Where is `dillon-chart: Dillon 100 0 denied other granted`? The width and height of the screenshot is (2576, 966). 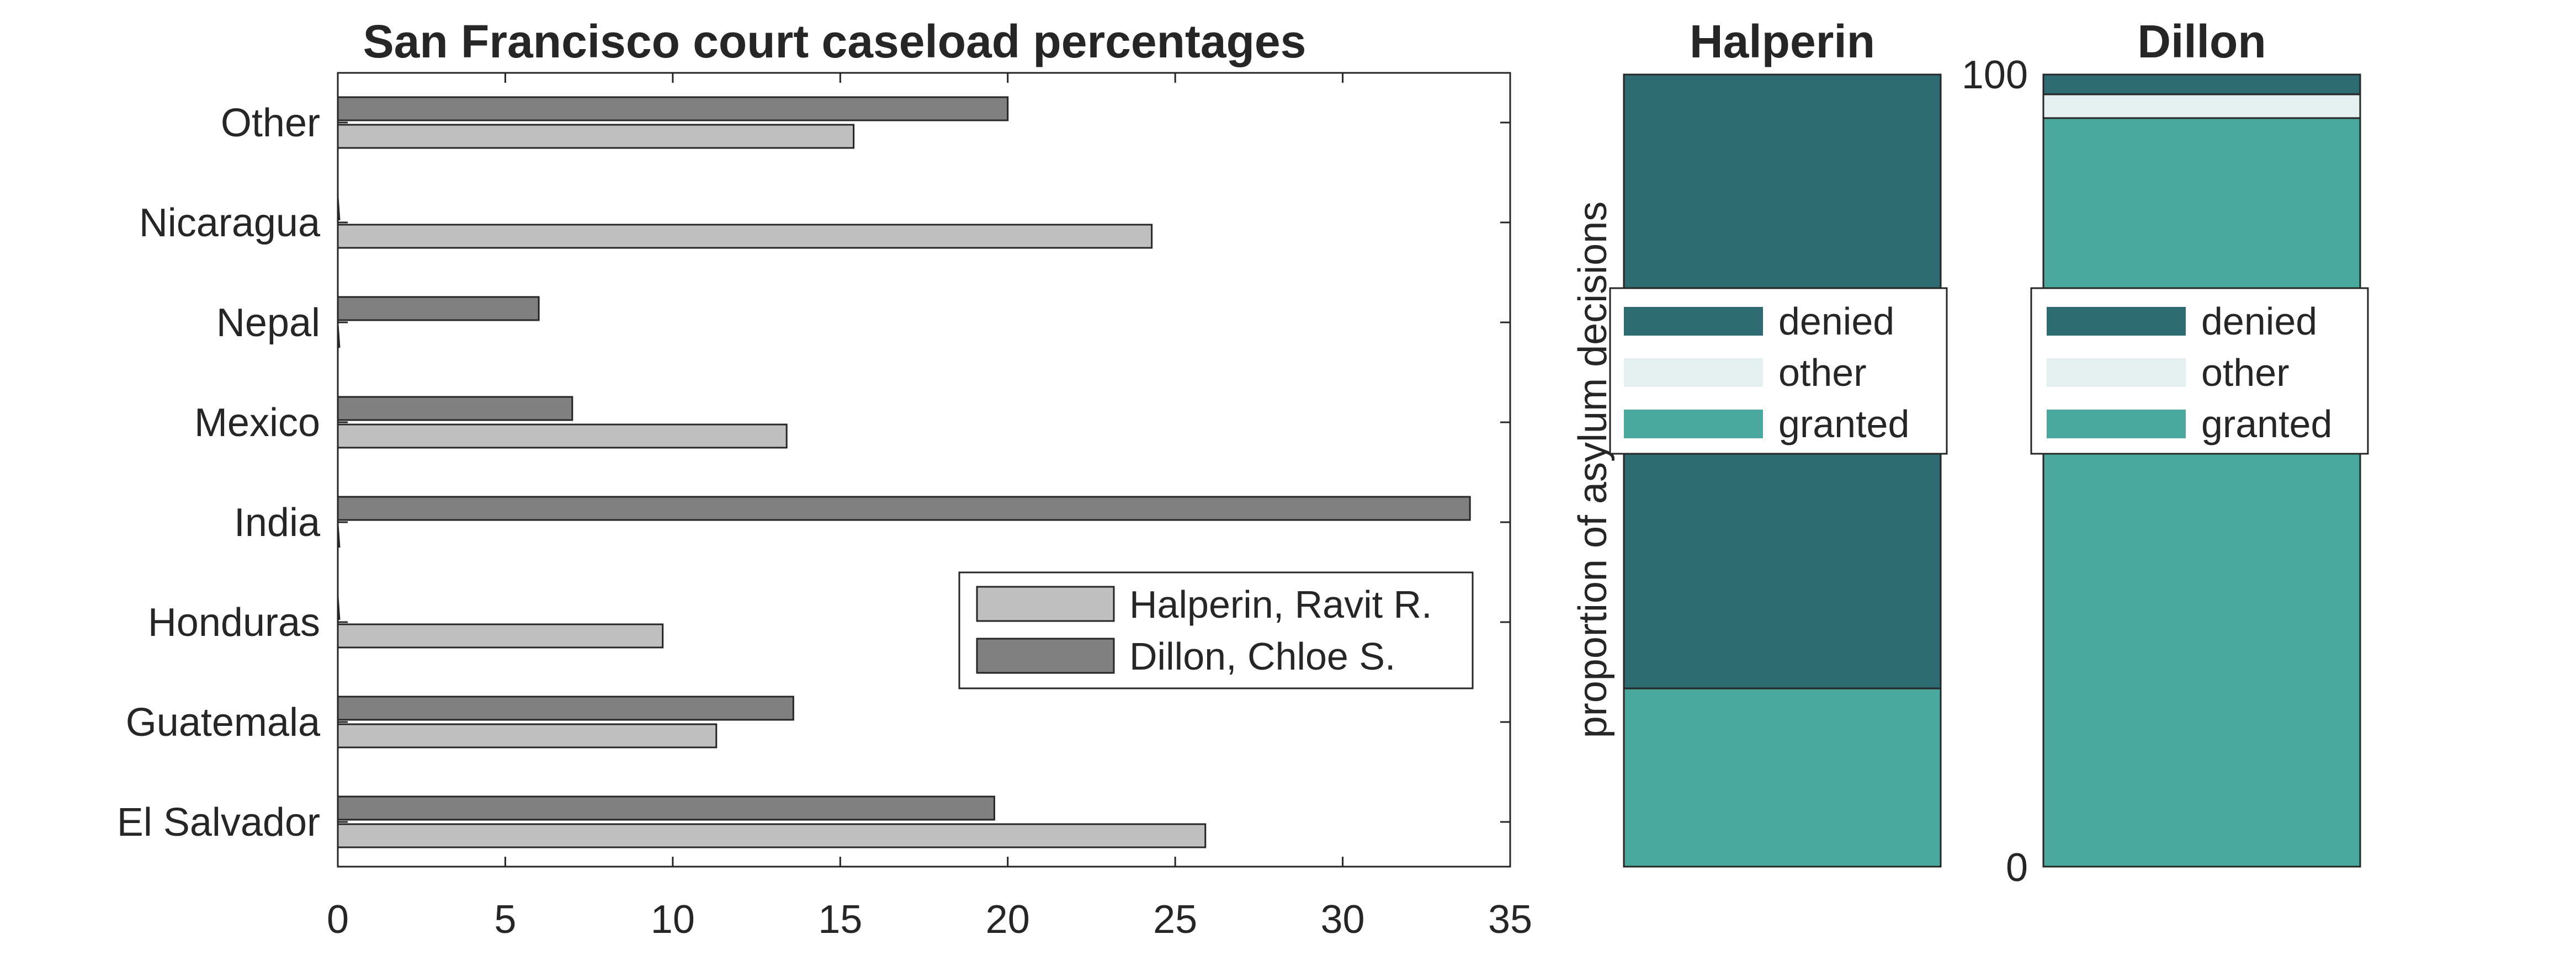
dillon-chart: Dillon 100 0 denied other granted is located at coordinates (2165, 453).